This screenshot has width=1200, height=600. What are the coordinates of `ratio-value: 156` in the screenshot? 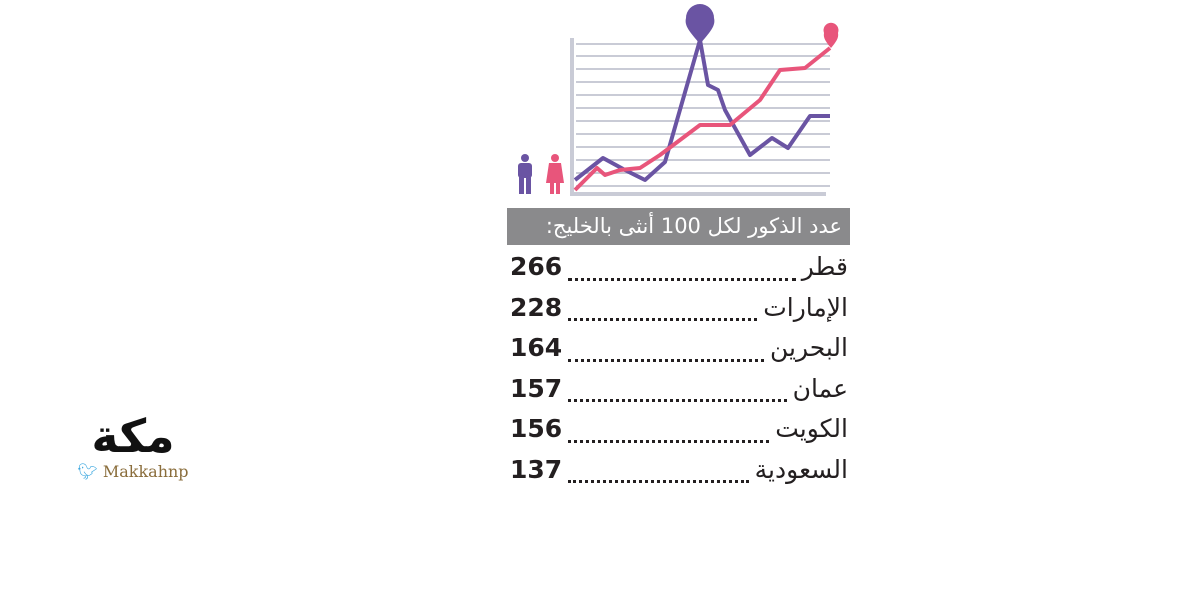 It's located at (536, 428).